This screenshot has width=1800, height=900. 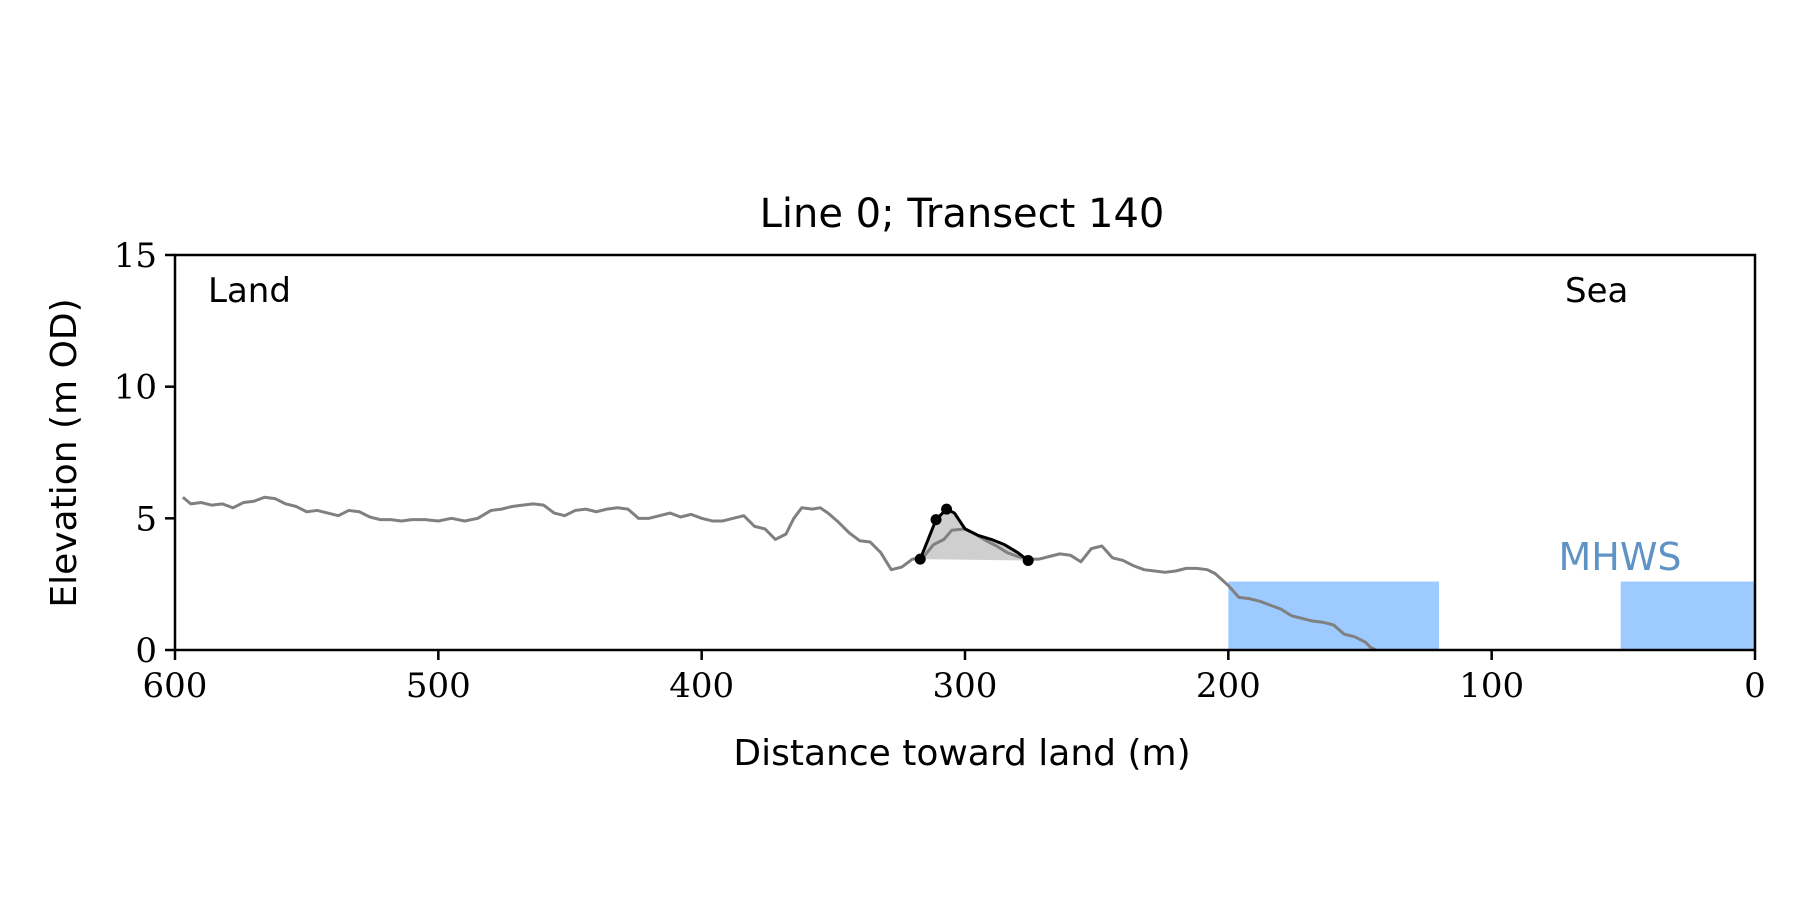 What do you see at coordinates (1028, 560) in the screenshot?
I see `dune-heel-point` at bounding box center [1028, 560].